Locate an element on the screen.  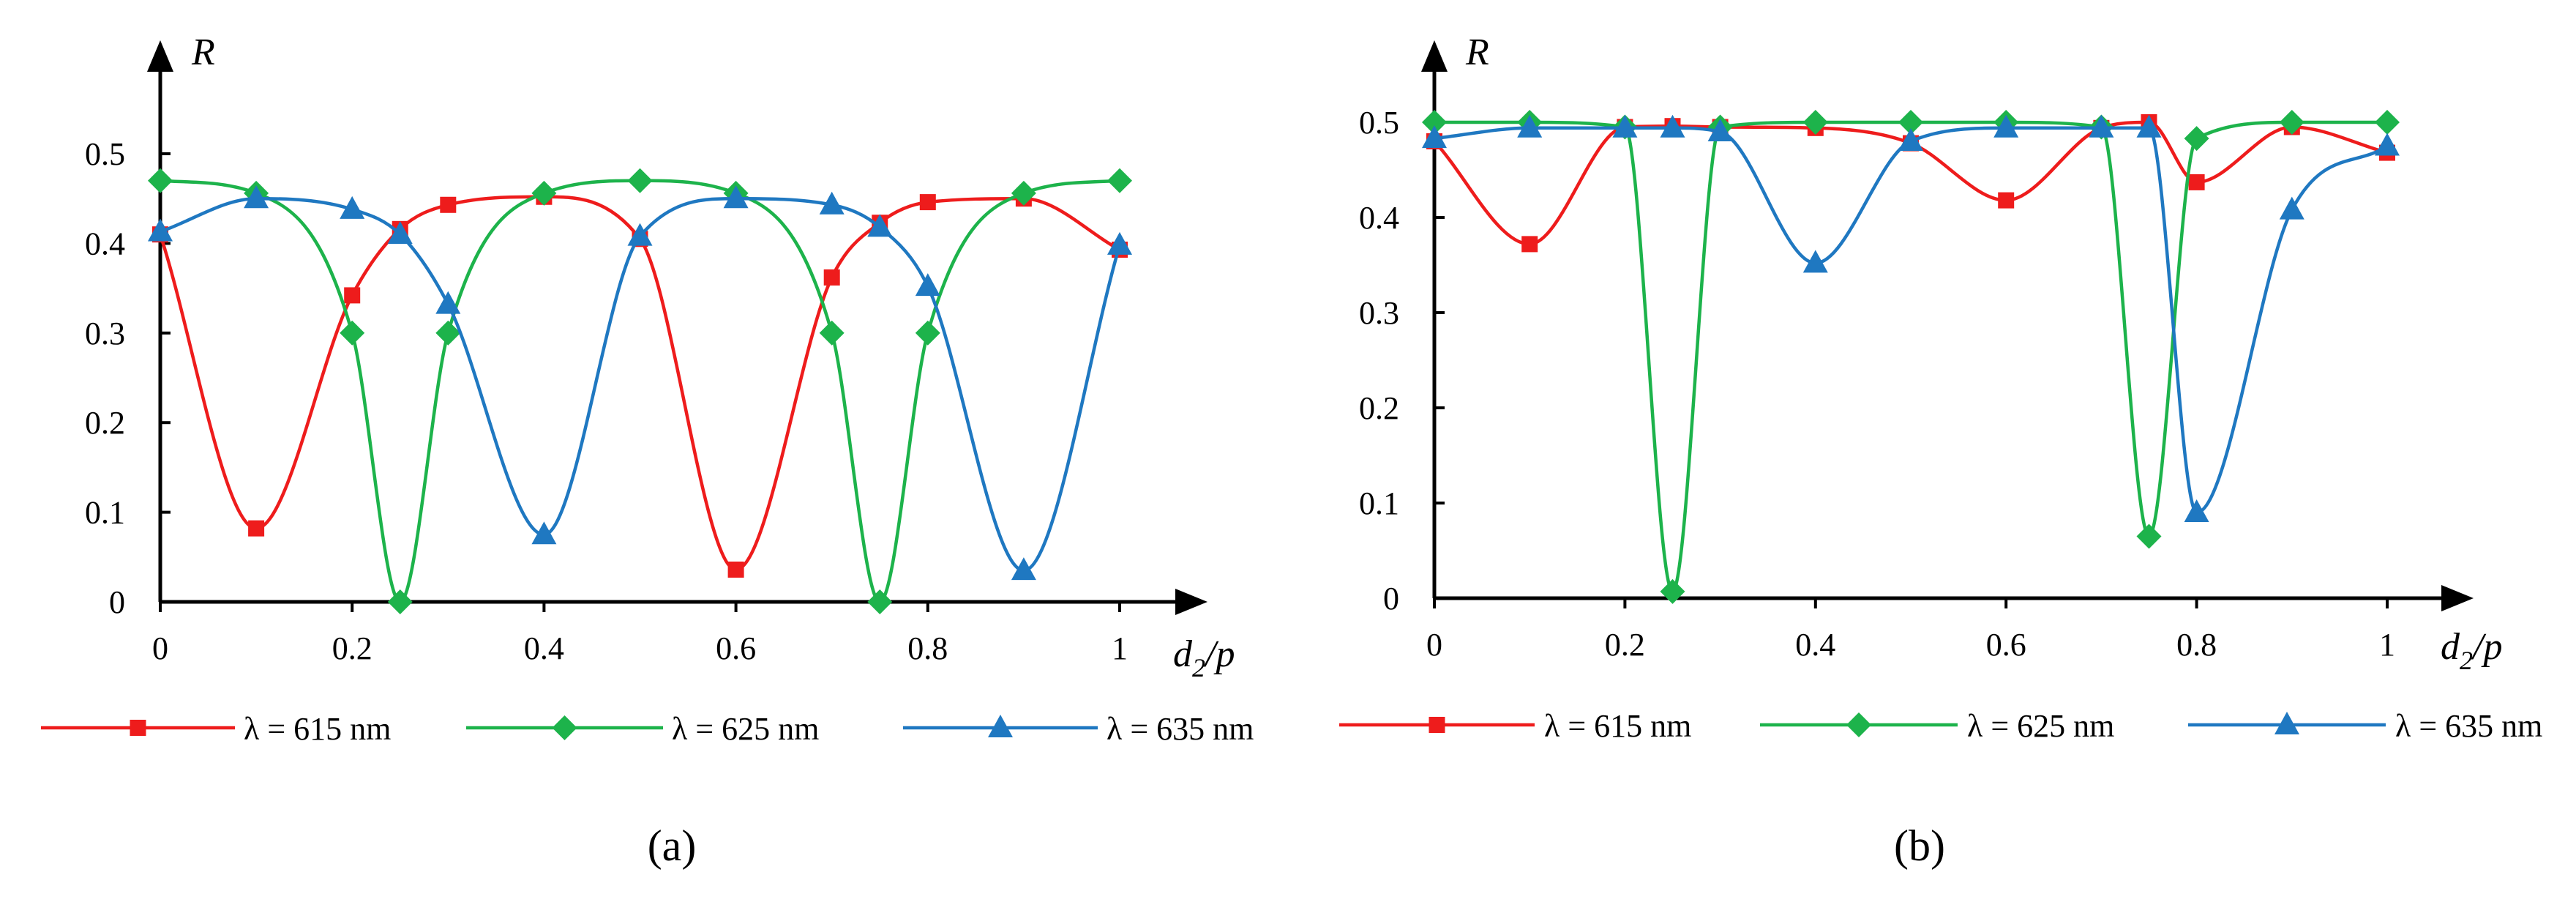
y-tick-label-b: 0.4 is located at coordinates (1379, 218).